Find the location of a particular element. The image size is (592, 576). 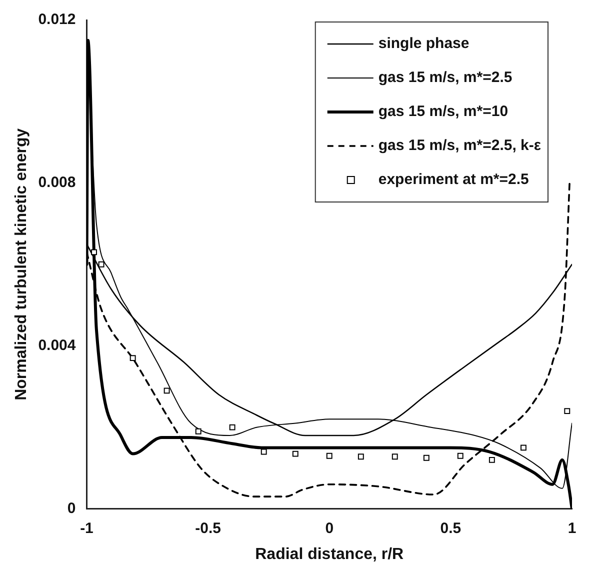

y-tick-label: 0.004 is located at coordinates (57, 345).